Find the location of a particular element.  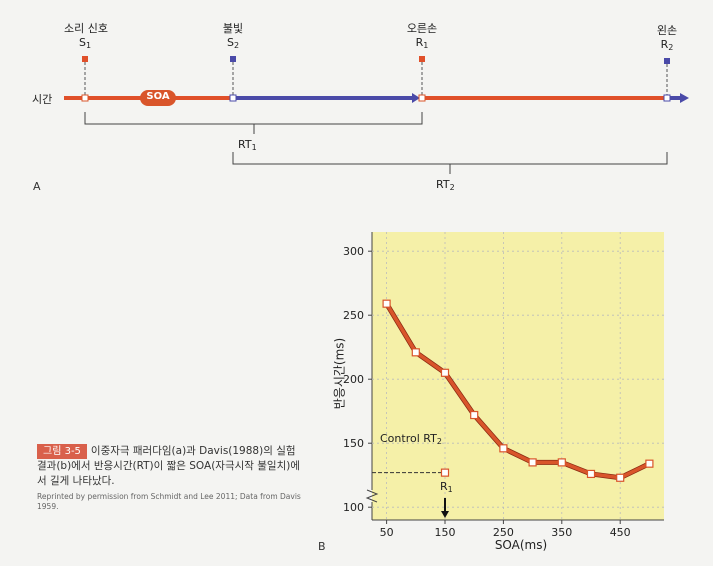

x-tick-label: 50 is located at coordinates (387, 532).